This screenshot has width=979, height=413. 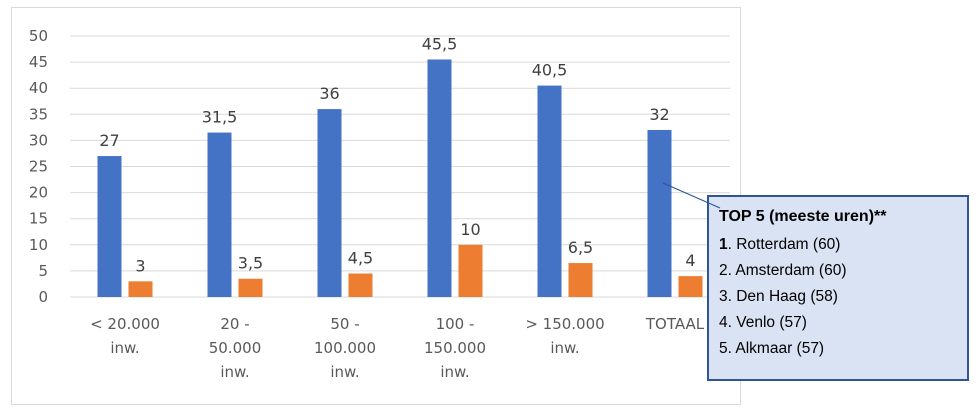 What do you see at coordinates (109, 140) in the screenshot?
I see `data-label: 27` at bounding box center [109, 140].